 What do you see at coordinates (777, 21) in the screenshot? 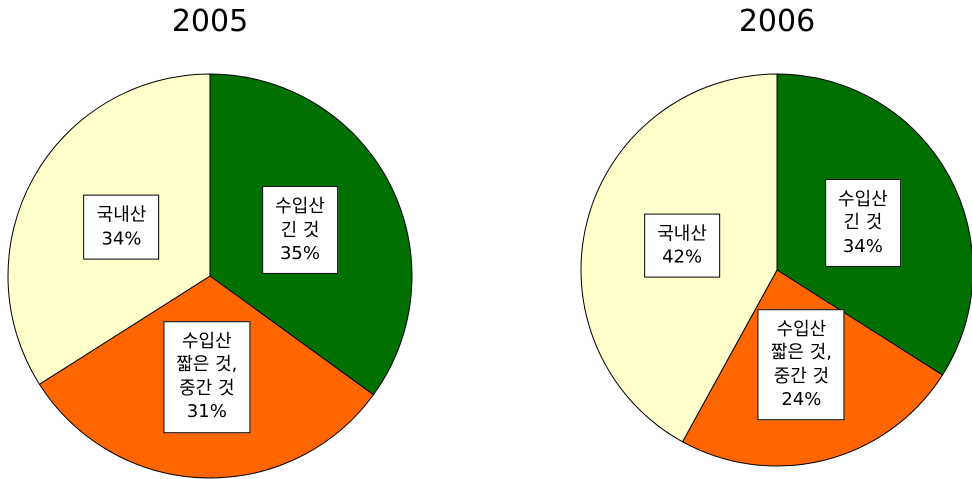
I see `chart-title: 2006` at bounding box center [777, 21].